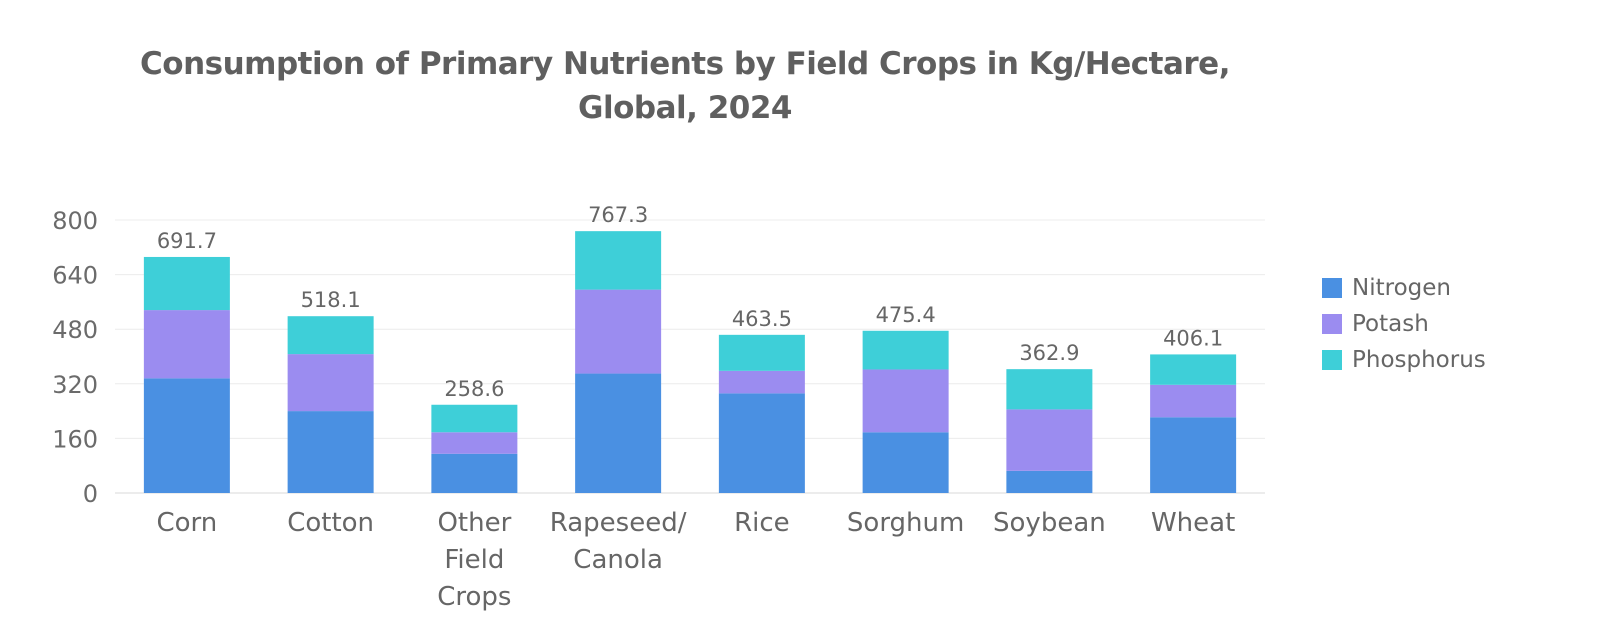 The image size is (1600, 640). Describe the element at coordinates (762, 523) in the screenshot. I see `x-tick-label: Rice` at that location.